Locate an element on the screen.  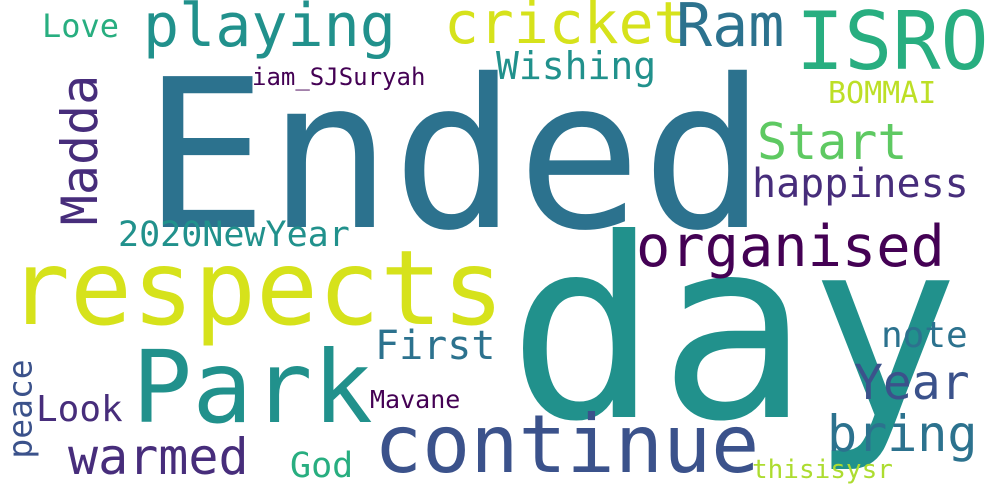
word-note: note is located at coordinates (924, 335).